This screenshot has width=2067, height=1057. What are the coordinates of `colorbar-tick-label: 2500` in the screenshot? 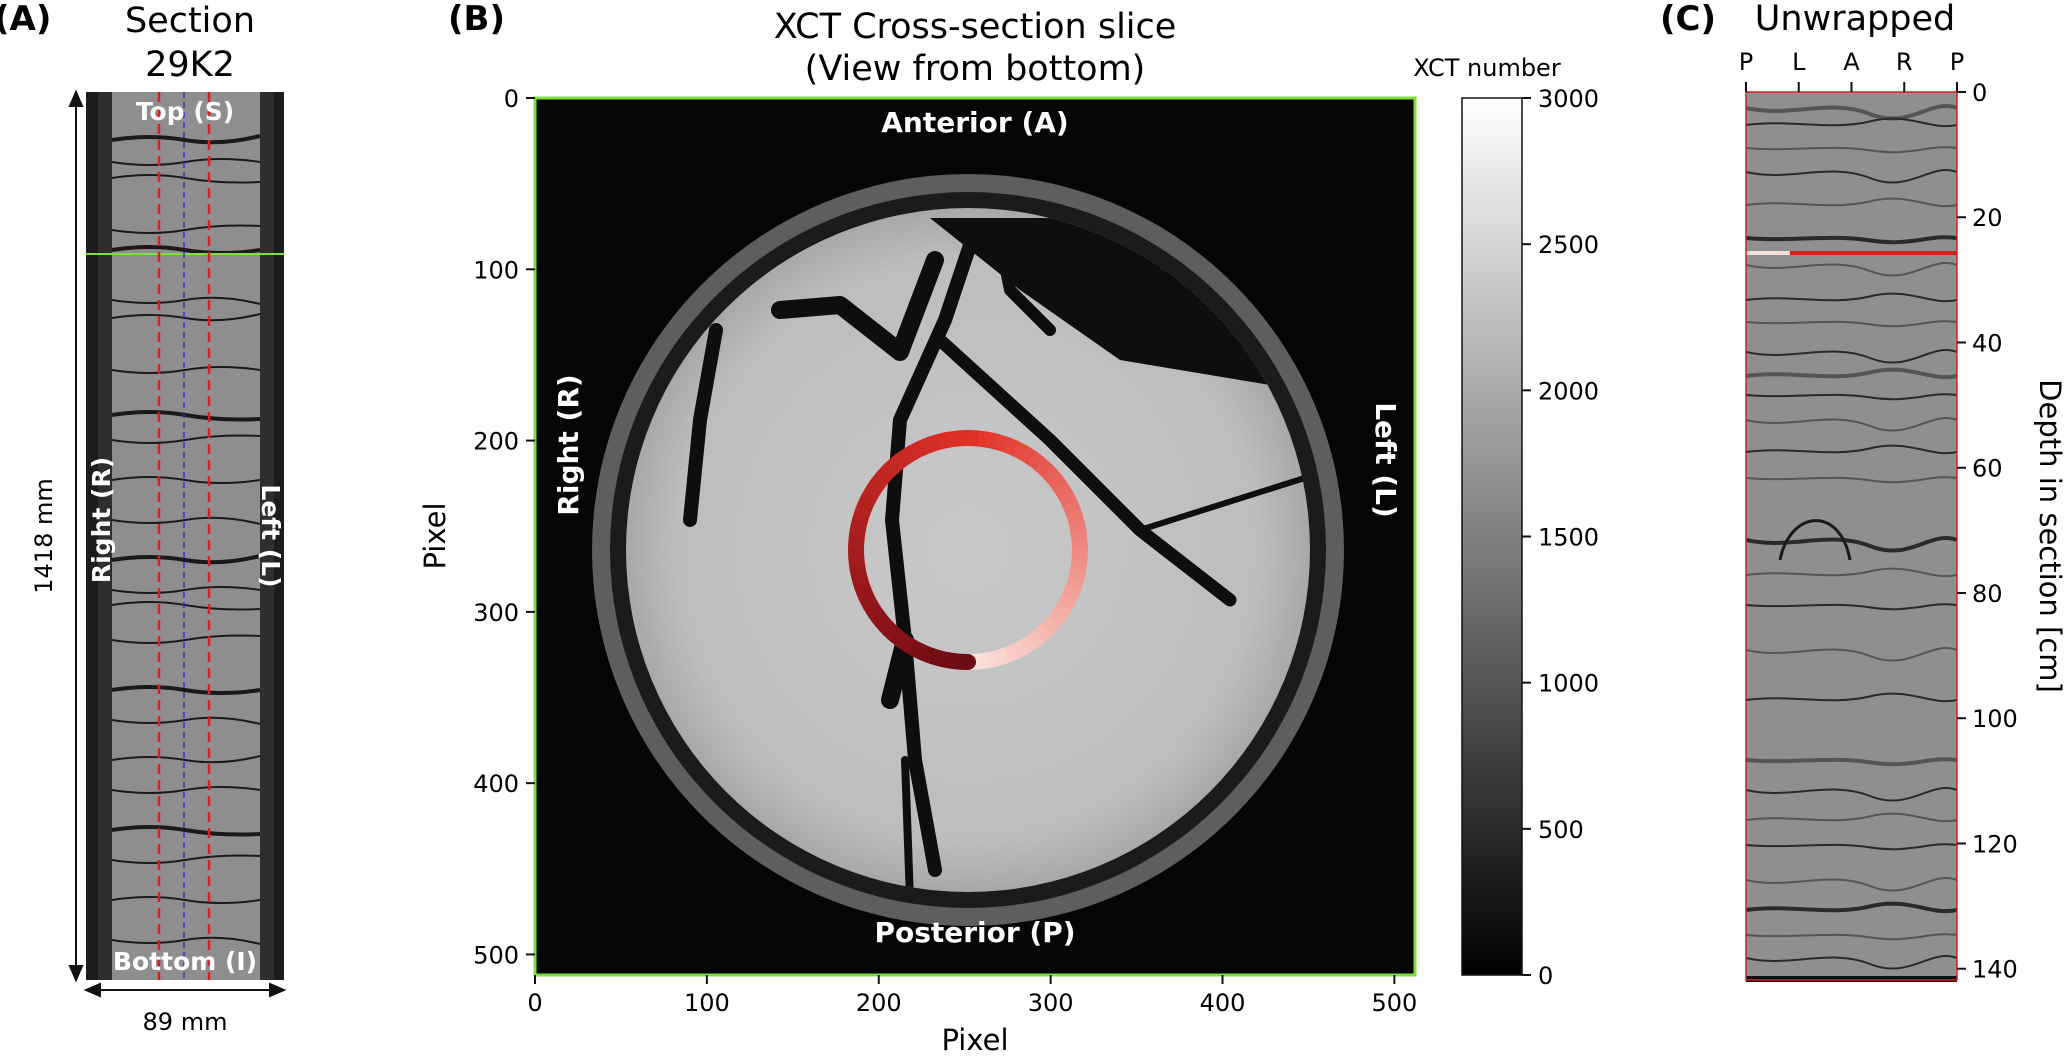 It's located at (1568, 245).